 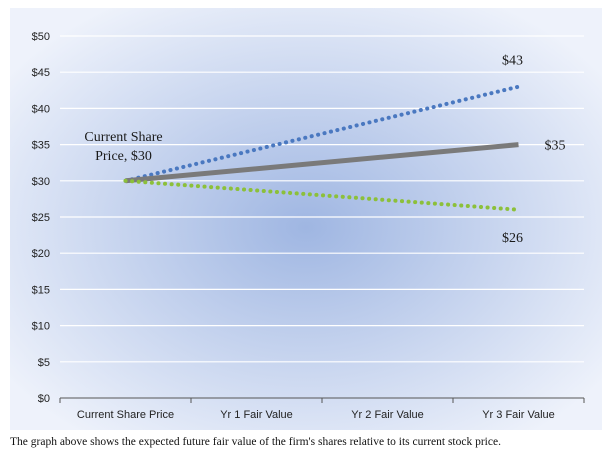 I want to click on end-annotation-upper: $43, so click(x=512, y=61).